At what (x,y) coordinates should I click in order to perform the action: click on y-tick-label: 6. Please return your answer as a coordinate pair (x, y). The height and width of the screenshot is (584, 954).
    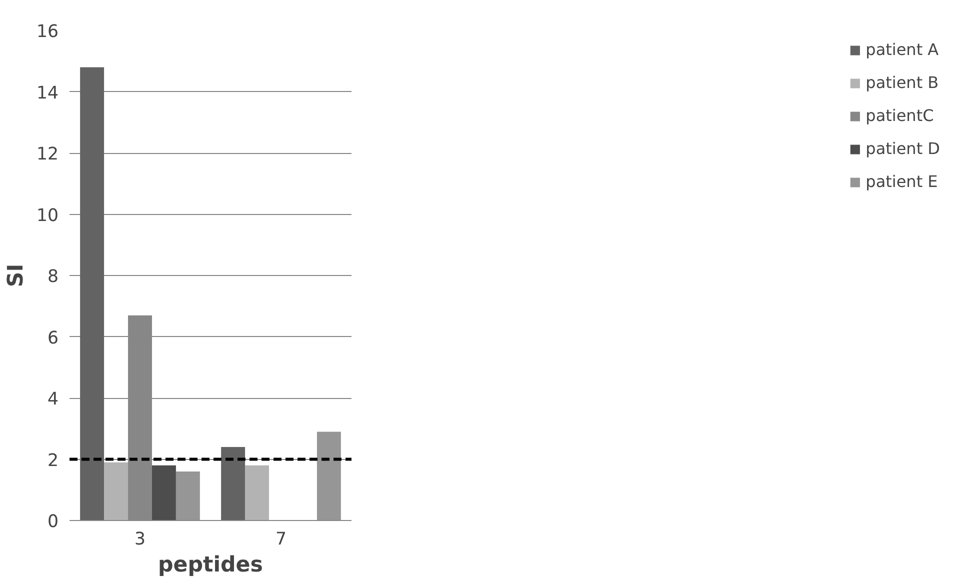
    Looking at the image, I should click on (53, 338).